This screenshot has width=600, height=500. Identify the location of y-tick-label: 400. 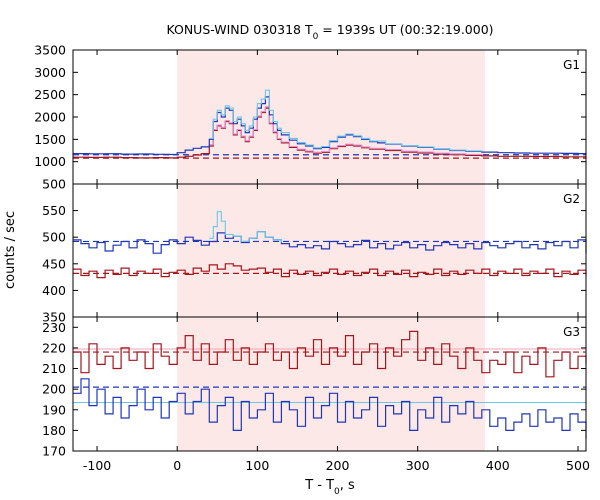
(54, 290).